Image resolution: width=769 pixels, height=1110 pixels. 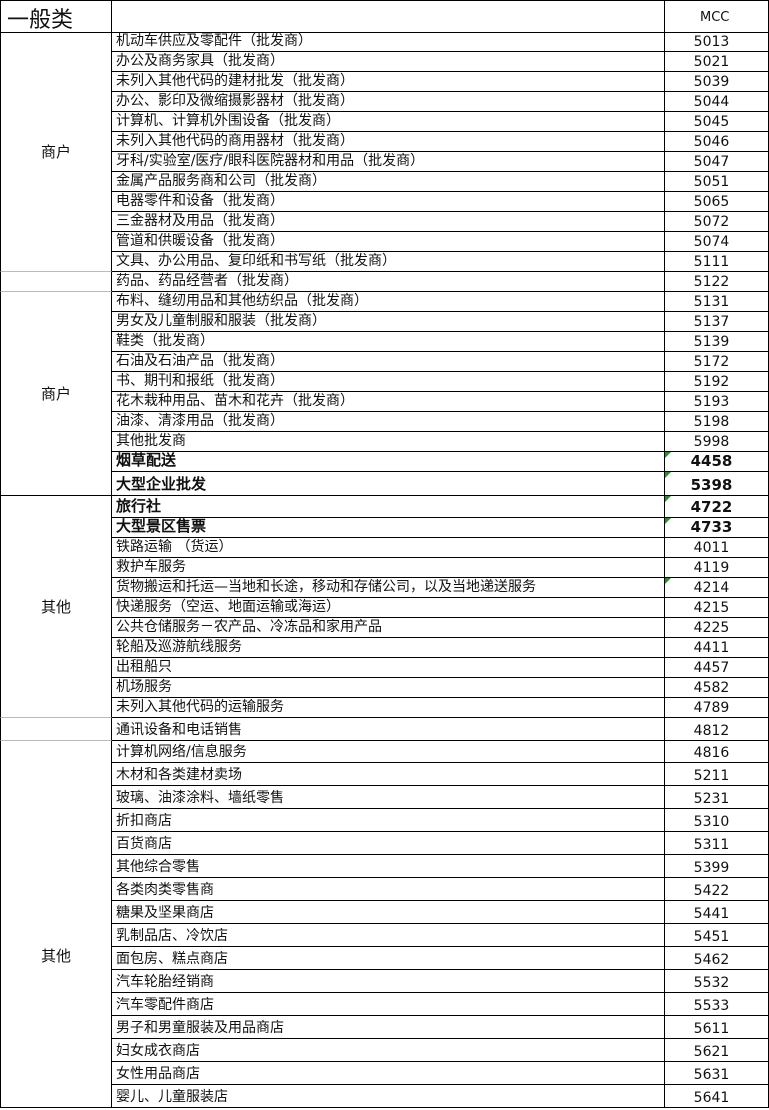 I want to click on mcc-code-cell: 5631, so click(x=717, y=1073).